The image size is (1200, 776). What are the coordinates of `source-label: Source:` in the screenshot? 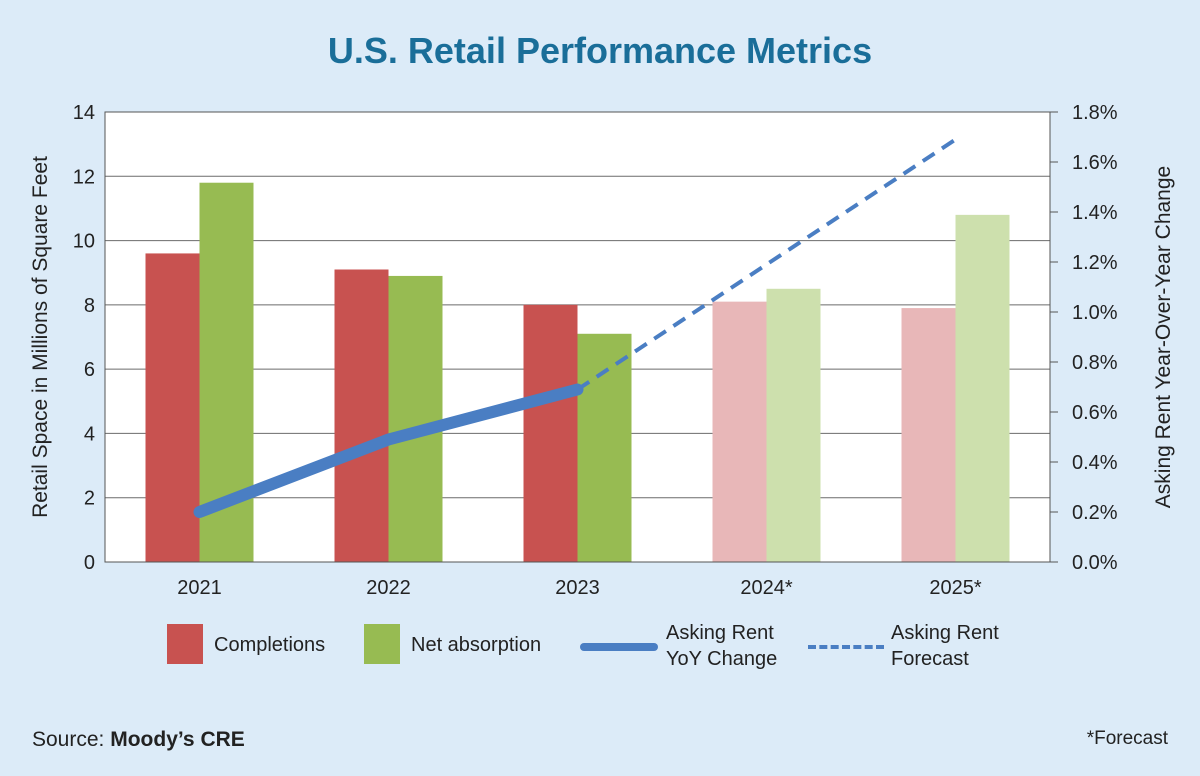 It's located at (68, 739).